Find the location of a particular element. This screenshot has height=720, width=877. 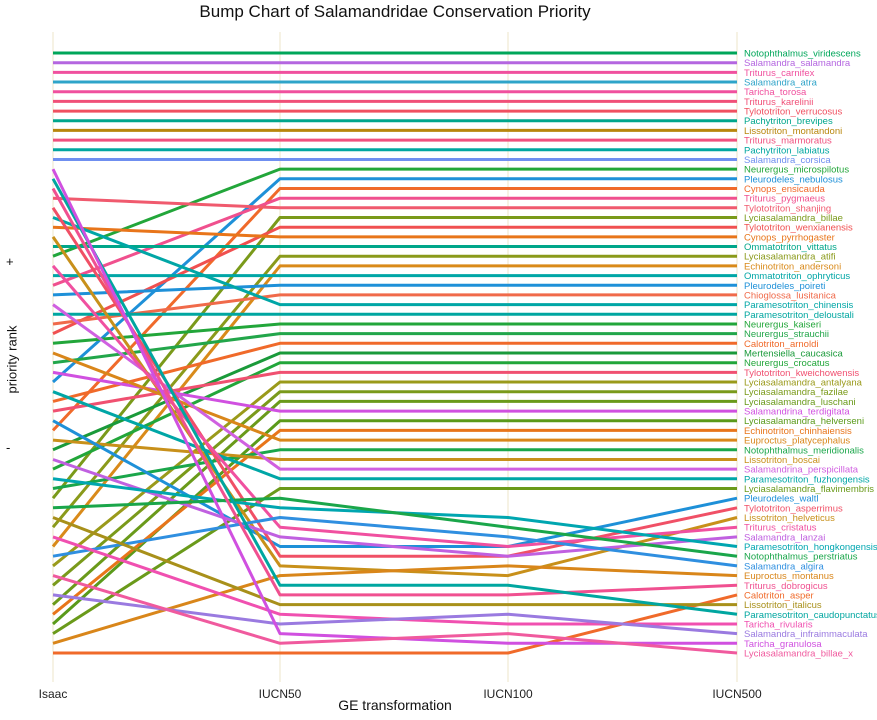

series-label-34: Lyciasalamandra_antalyana is located at coordinates (803, 383).